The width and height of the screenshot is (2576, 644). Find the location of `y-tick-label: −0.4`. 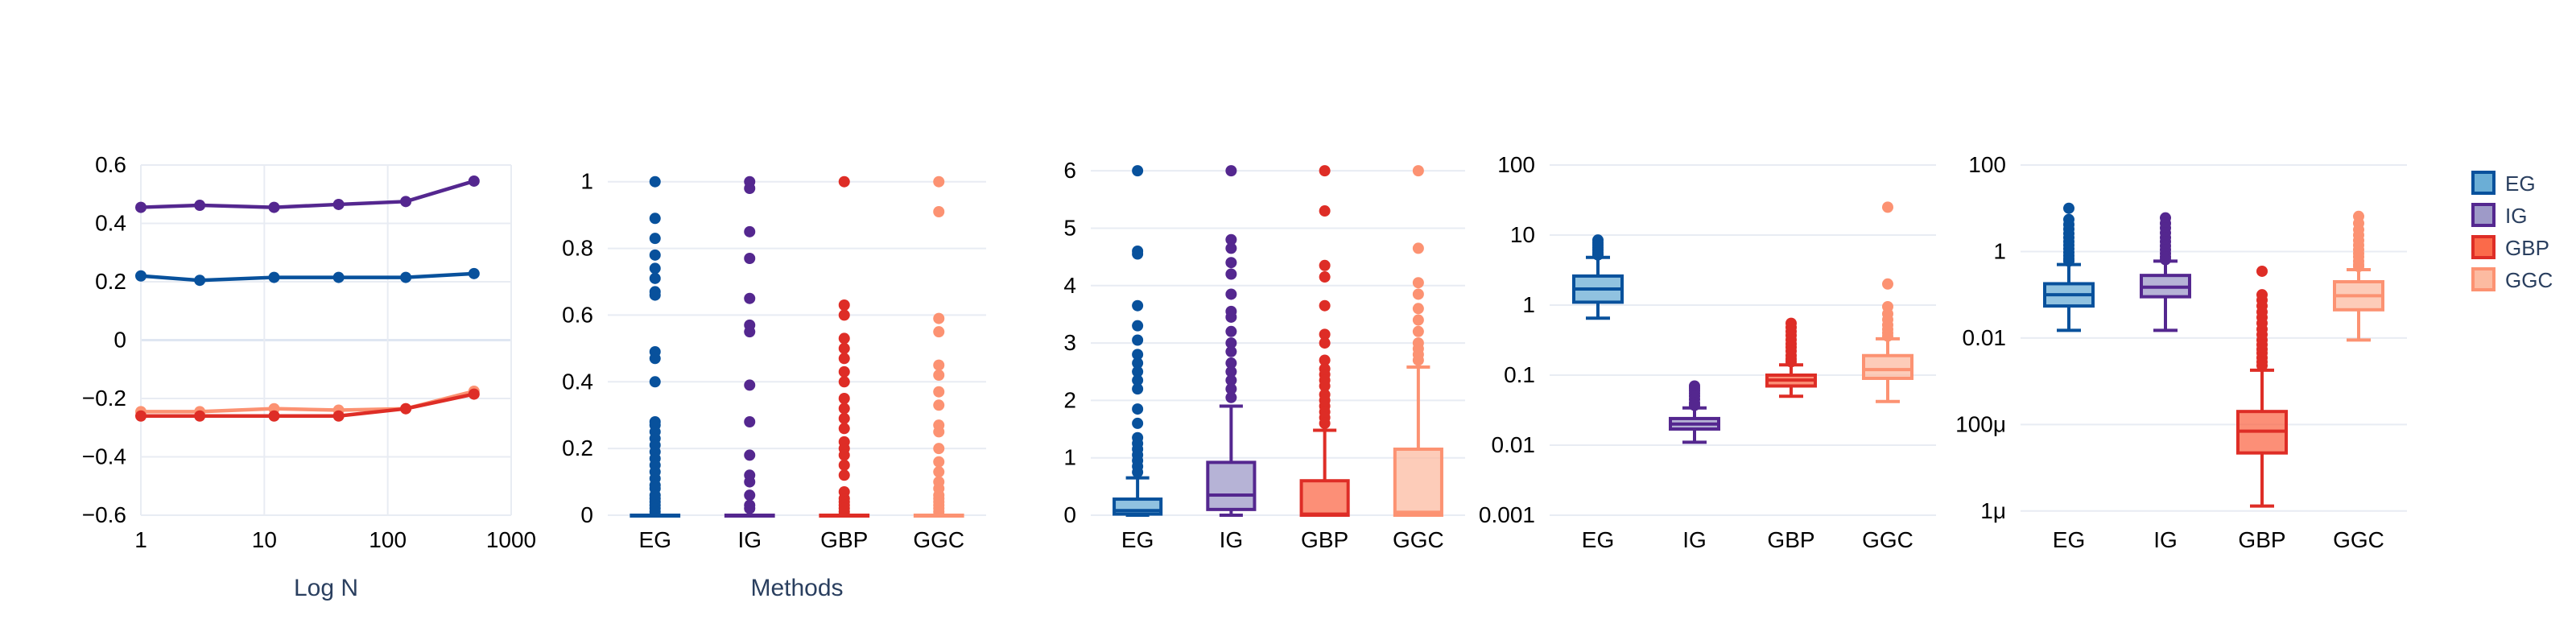

y-tick-label: −0.4 is located at coordinates (104, 456).